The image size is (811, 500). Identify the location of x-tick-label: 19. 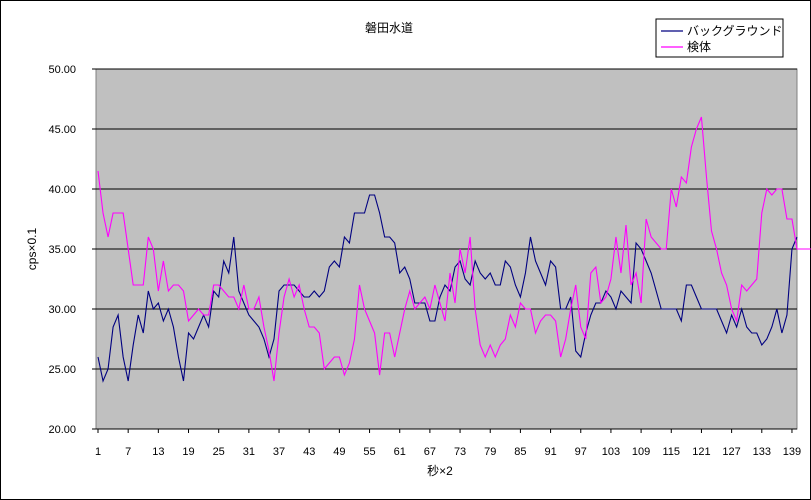
(188, 452).